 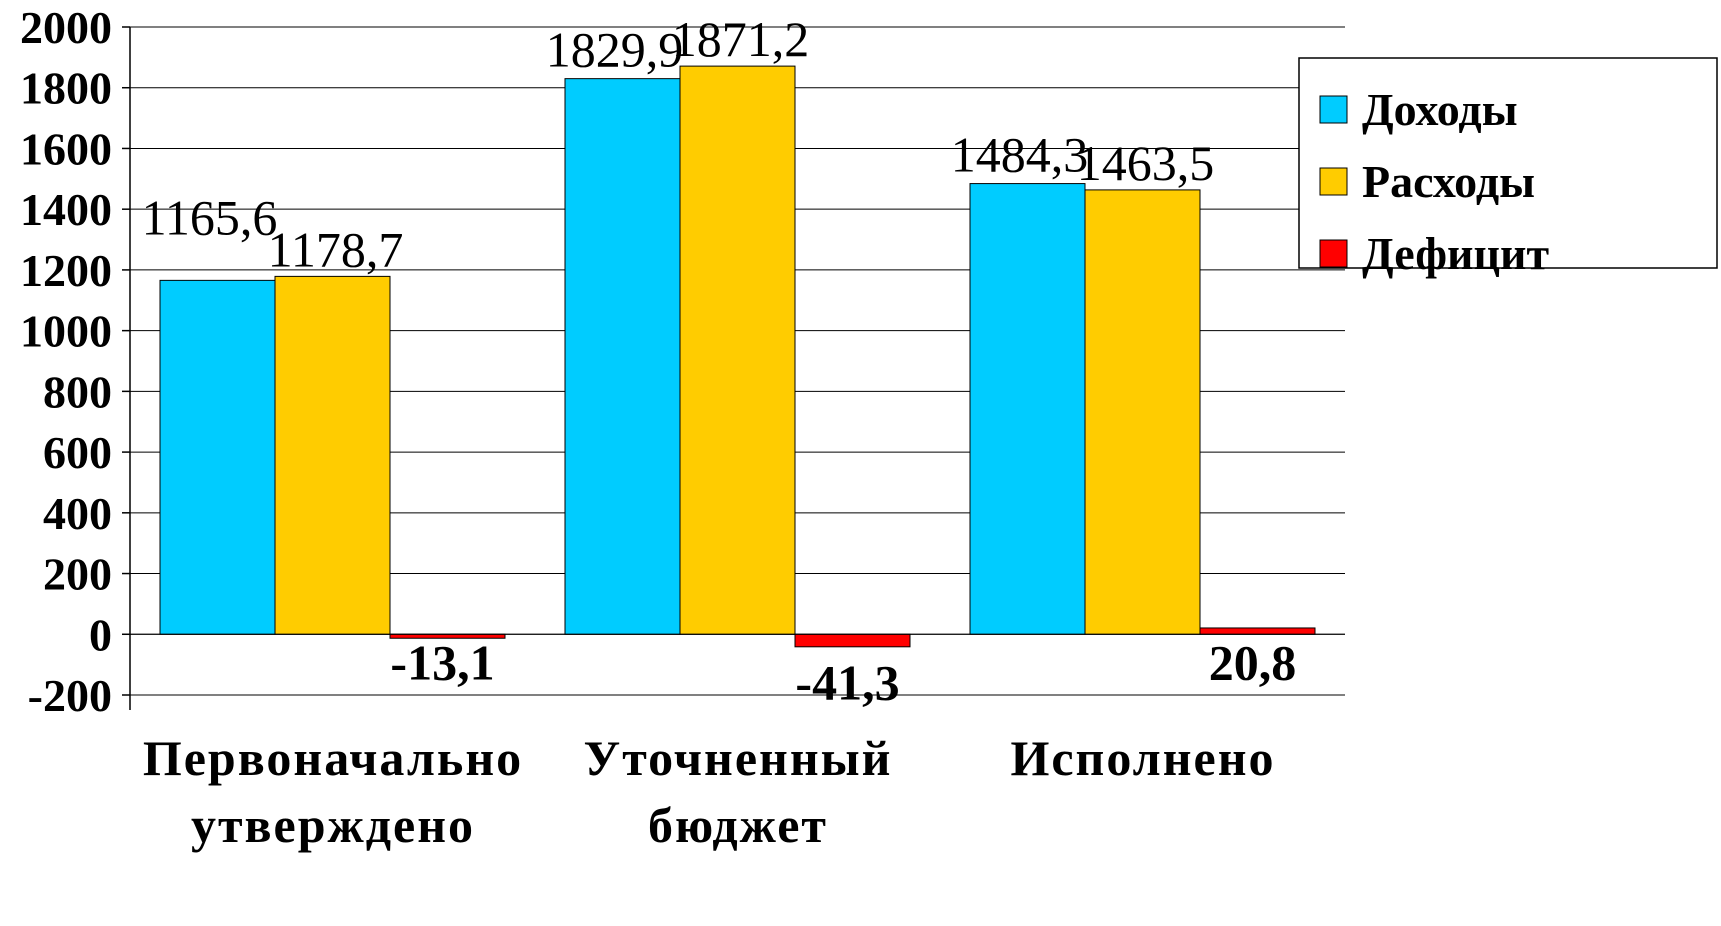 I want to click on y-tick-label: 1400, so click(x=66, y=209).